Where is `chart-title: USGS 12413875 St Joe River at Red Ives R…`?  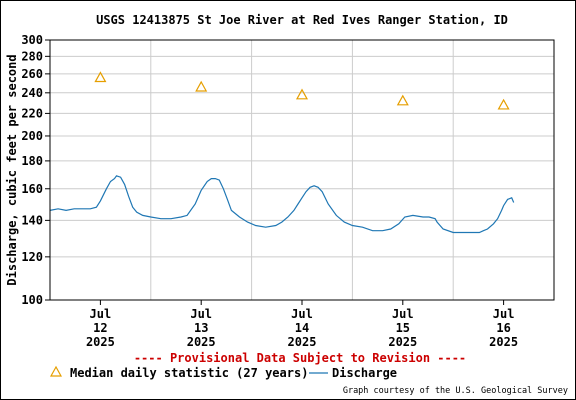
chart-title: USGS 12413875 St Joe River at Red Ives R… is located at coordinates (302, 20).